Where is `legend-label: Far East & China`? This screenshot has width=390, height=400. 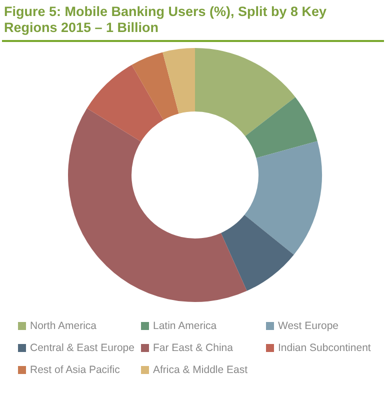
legend-label: Far East & China is located at coordinates (193, 348).